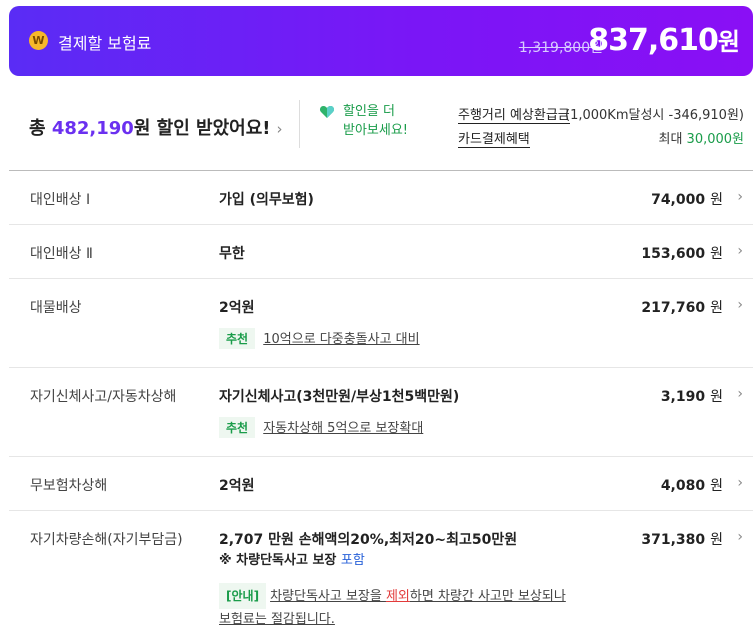  Describe the element at coordinates (92, 128) in the screenshot. I see `discount-amount: 482,190` at that location.